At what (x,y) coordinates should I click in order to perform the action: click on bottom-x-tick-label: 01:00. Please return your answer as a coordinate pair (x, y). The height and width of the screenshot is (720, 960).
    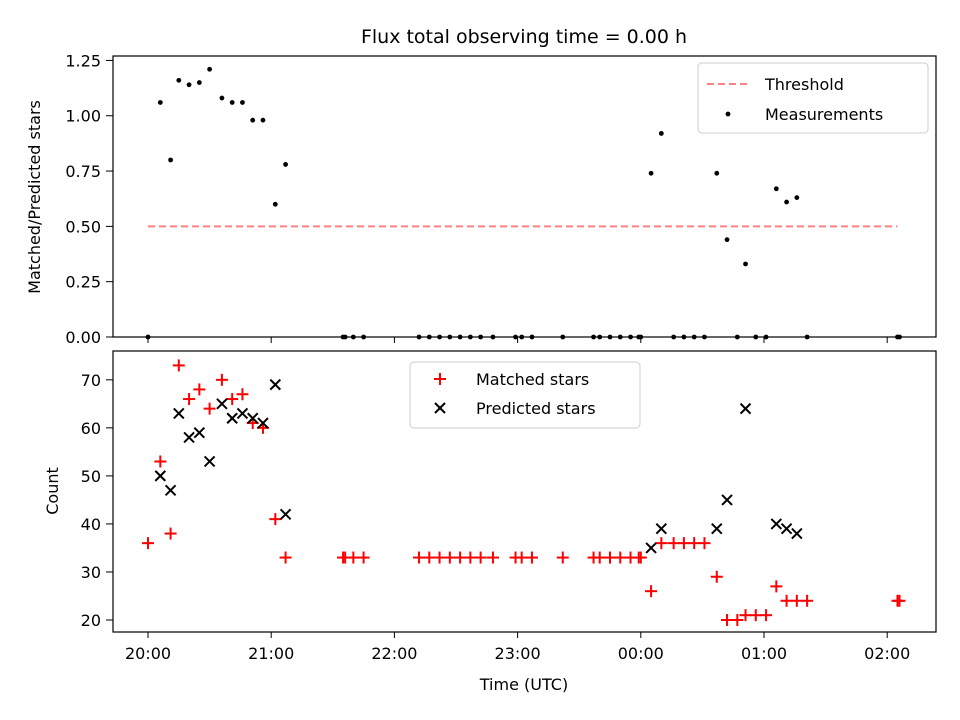
    Looking at the image, I should click on (764, 653).